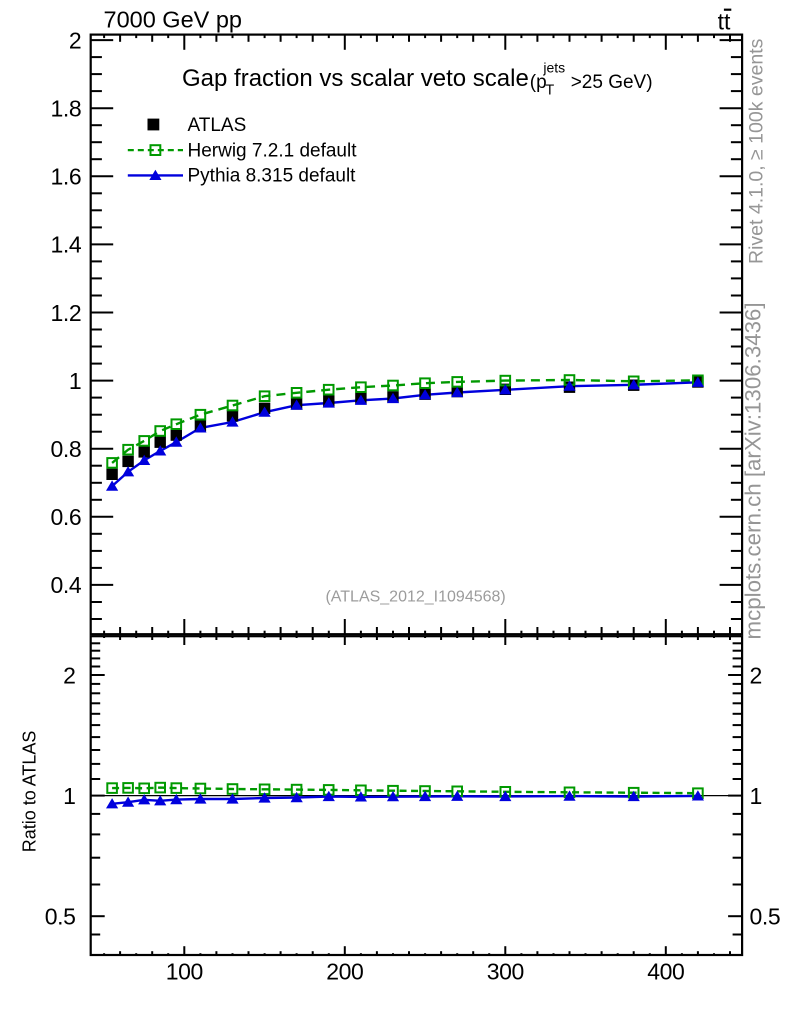  What do you see at coordinates (66, 449) in the screenshot?
I see `svg-text: 0.8` at bounding box center [66, 449].